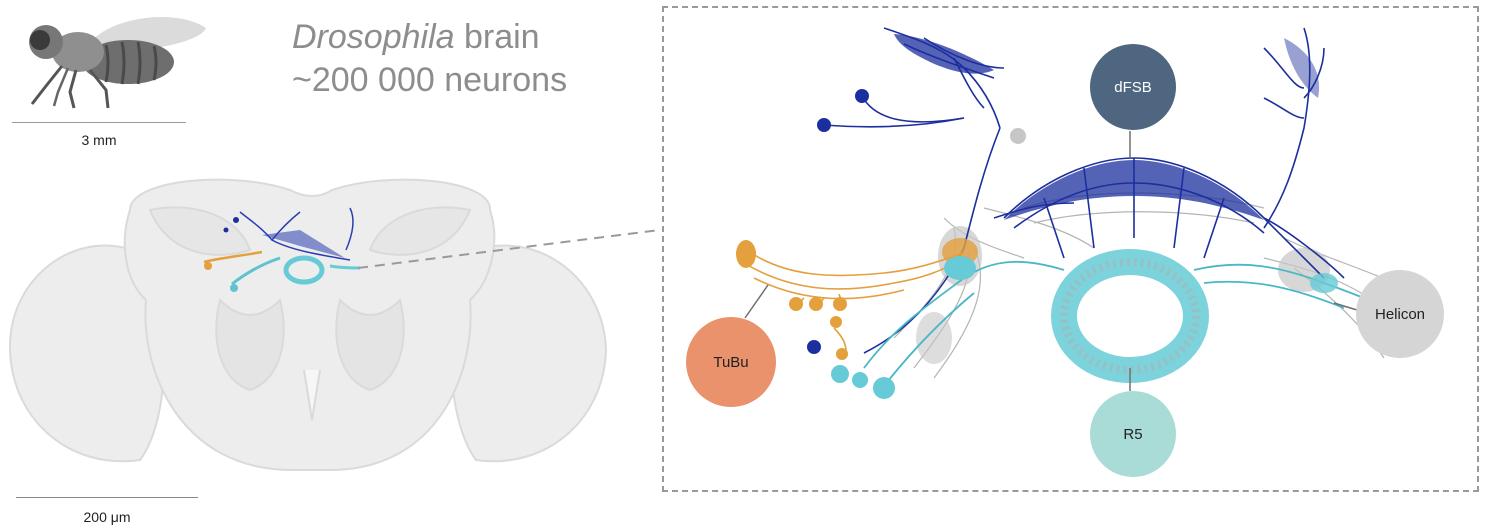 The height and width of the screenshot is (530, 1485). I want to click on dfsb-label: dFSB, so click(1133, 87).